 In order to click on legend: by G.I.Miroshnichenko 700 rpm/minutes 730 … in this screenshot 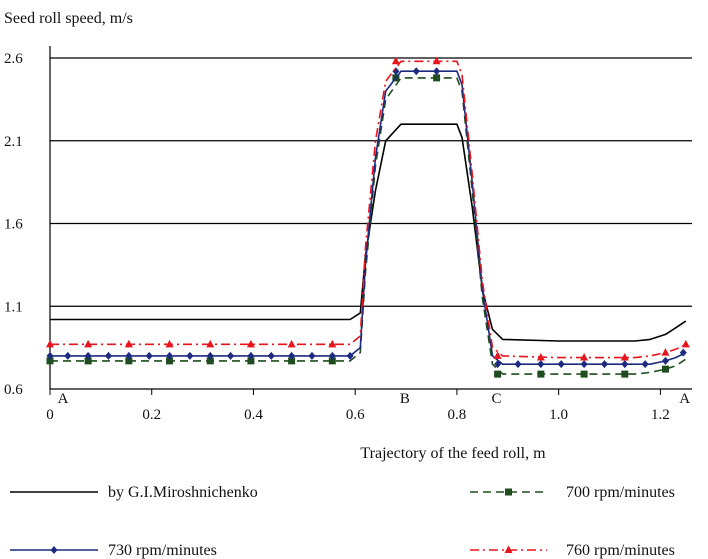, I will do `click(342, 521)`.